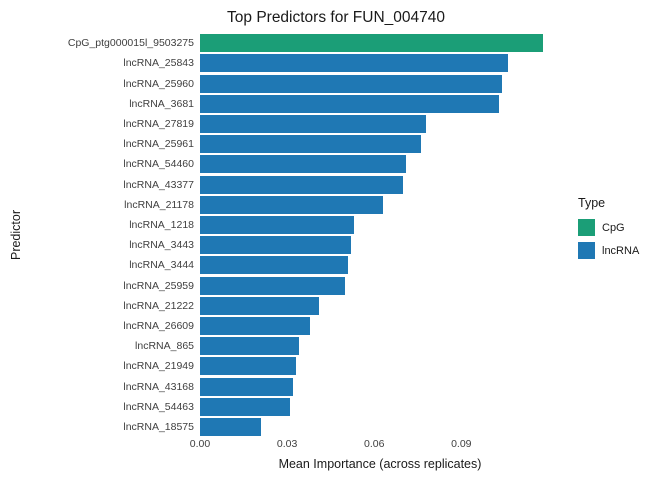  Describe the element at coordinates (380, 464) in the screenshot. I see `x-axis-title: Mean Importance (across replicates)` at that location.